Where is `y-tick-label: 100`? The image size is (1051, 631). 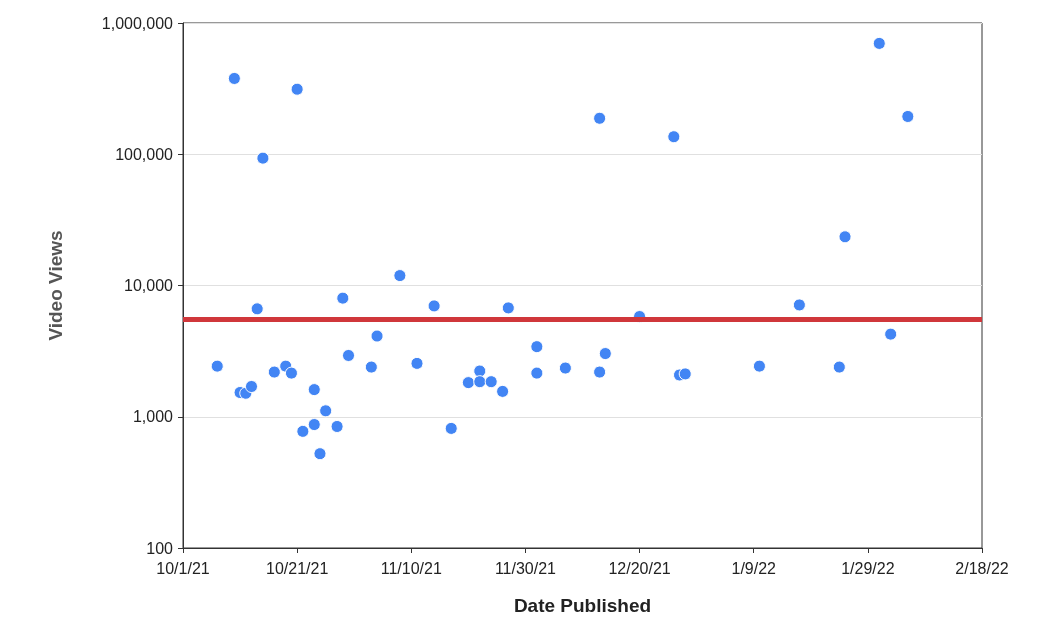
y-tick-label: 100 is located at coordinates (160, 548).